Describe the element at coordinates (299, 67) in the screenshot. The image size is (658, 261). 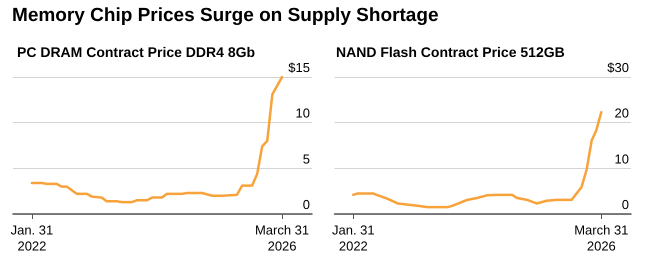
I see `y-tick-label: $15` at that location.